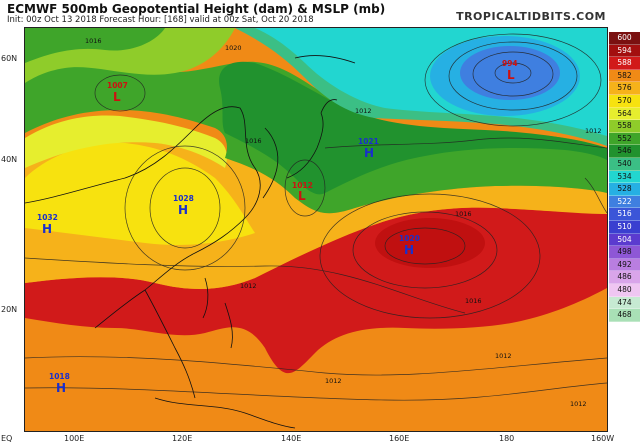  What do you see at coordinates (624, 114) in the screenshot?
I see `colorbar-level: 564` at bounding box center [624, 114].